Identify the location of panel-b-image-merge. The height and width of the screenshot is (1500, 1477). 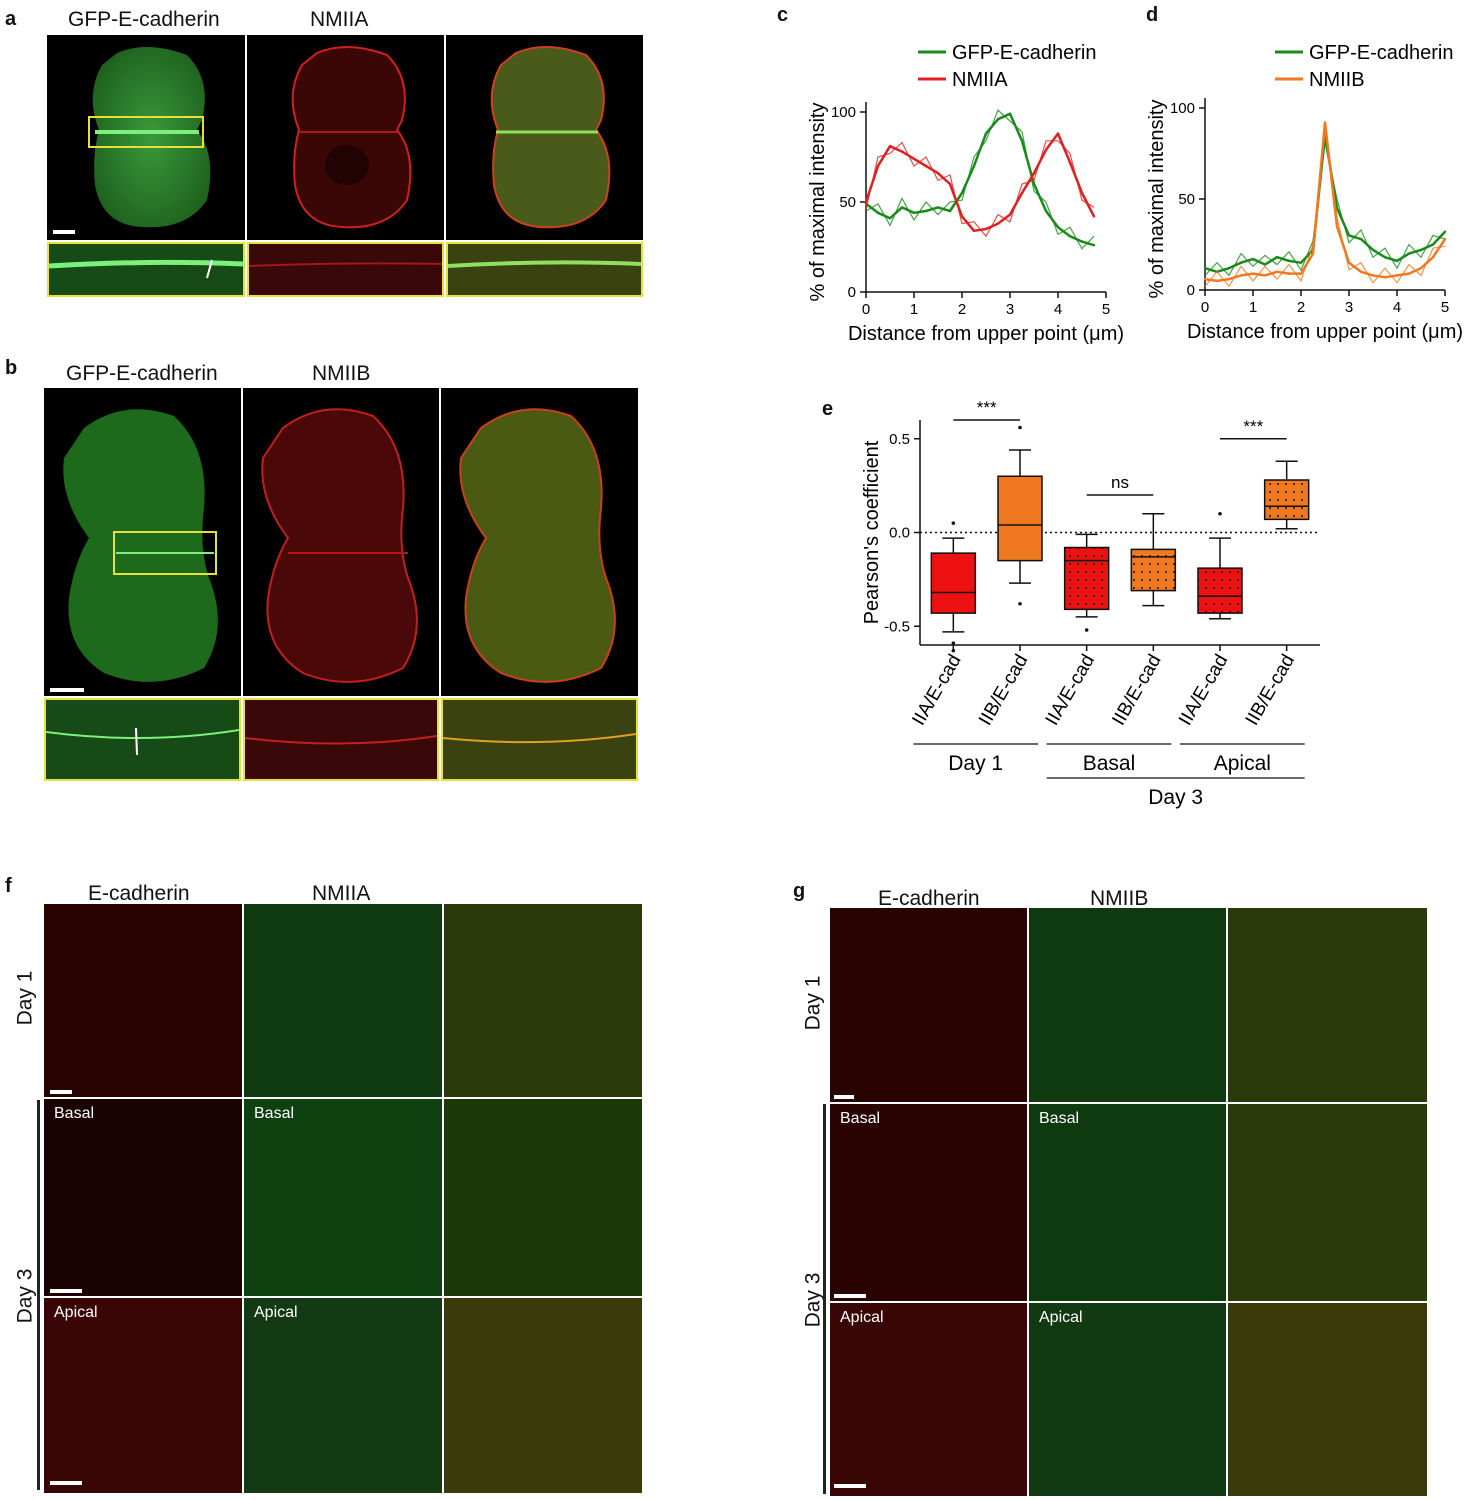
(539, 542).